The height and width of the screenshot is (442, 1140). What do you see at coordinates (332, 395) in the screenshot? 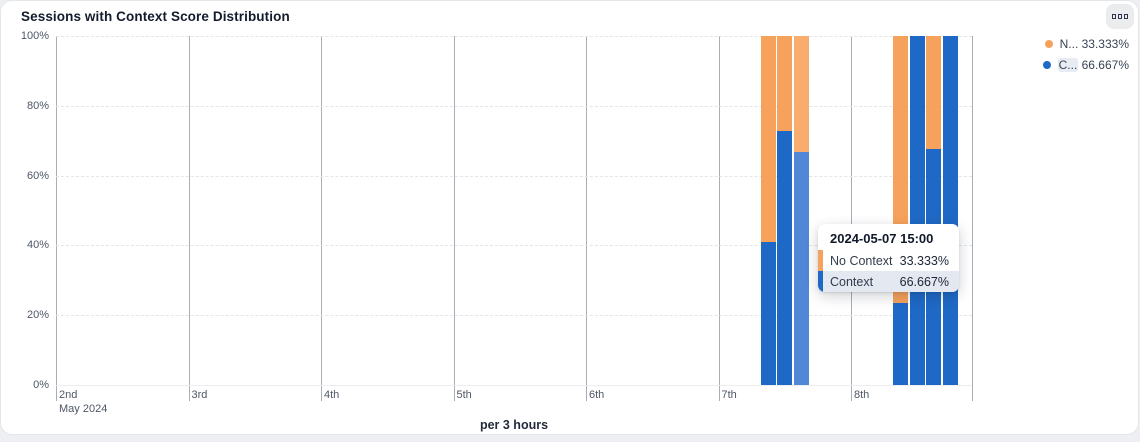
I see `x-tick-label: 4th` at bounding box center [332, 395].